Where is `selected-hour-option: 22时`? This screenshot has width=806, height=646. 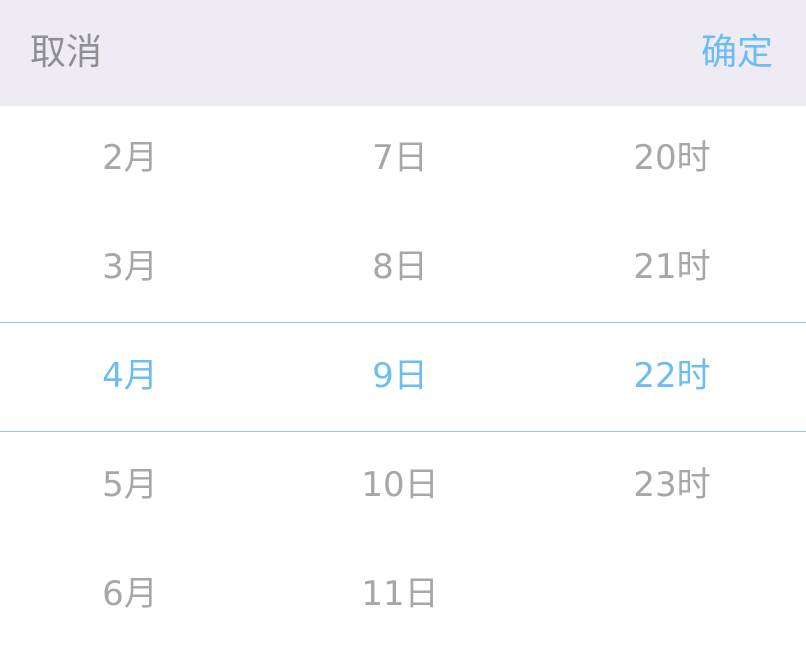
selected-hour-option: 22时 is located at coordinates (672, 376).